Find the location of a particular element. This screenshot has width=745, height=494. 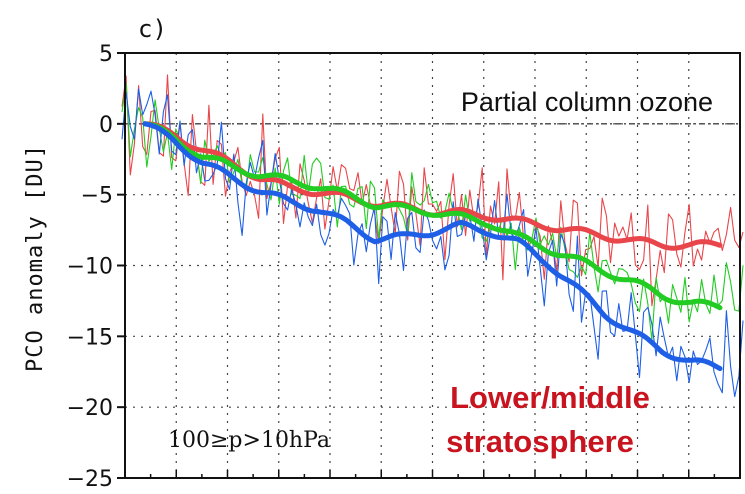

region-label-line1: Lower/middle is located at coordinates (550, 397).